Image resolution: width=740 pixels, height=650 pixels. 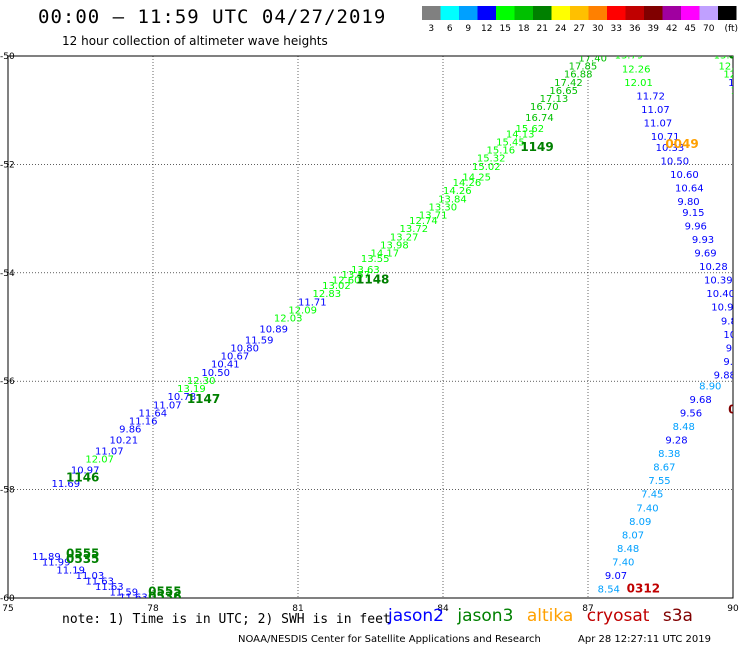 What do you see at coordinates (677, 616) in the screenshot?
I see `sat-s3a: s3a` at bounding box center [677, 616].